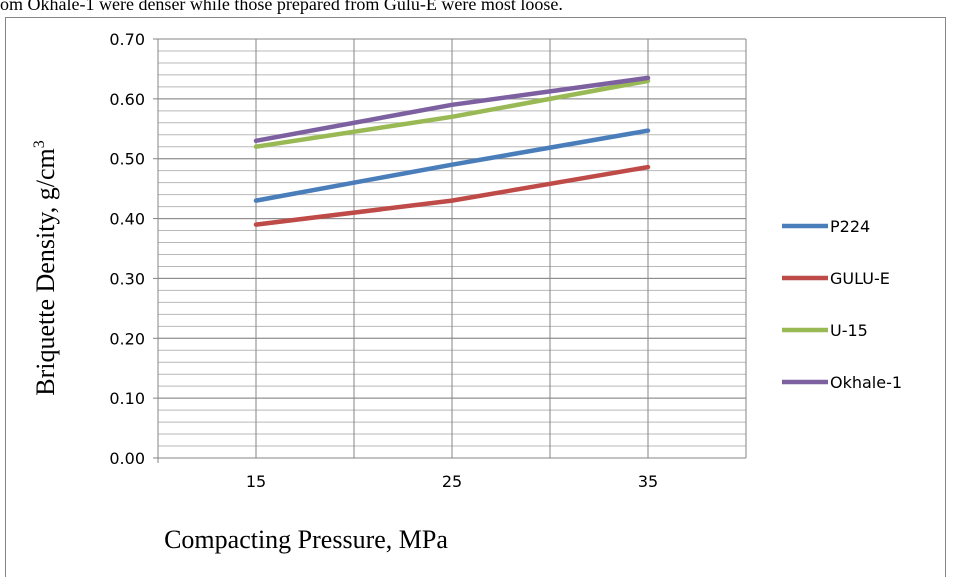 Image resolution: width=955 pixels, height=578 pixels. Describe the element at coordinates (860, 278) in the screenshot. I see `legend-label: GULU-E` at that location.